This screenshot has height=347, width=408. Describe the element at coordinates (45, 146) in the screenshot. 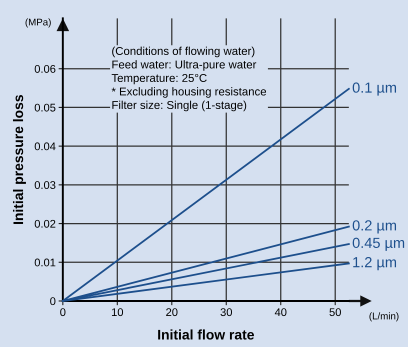

I see `y-tick-label: 0.04` at that location.